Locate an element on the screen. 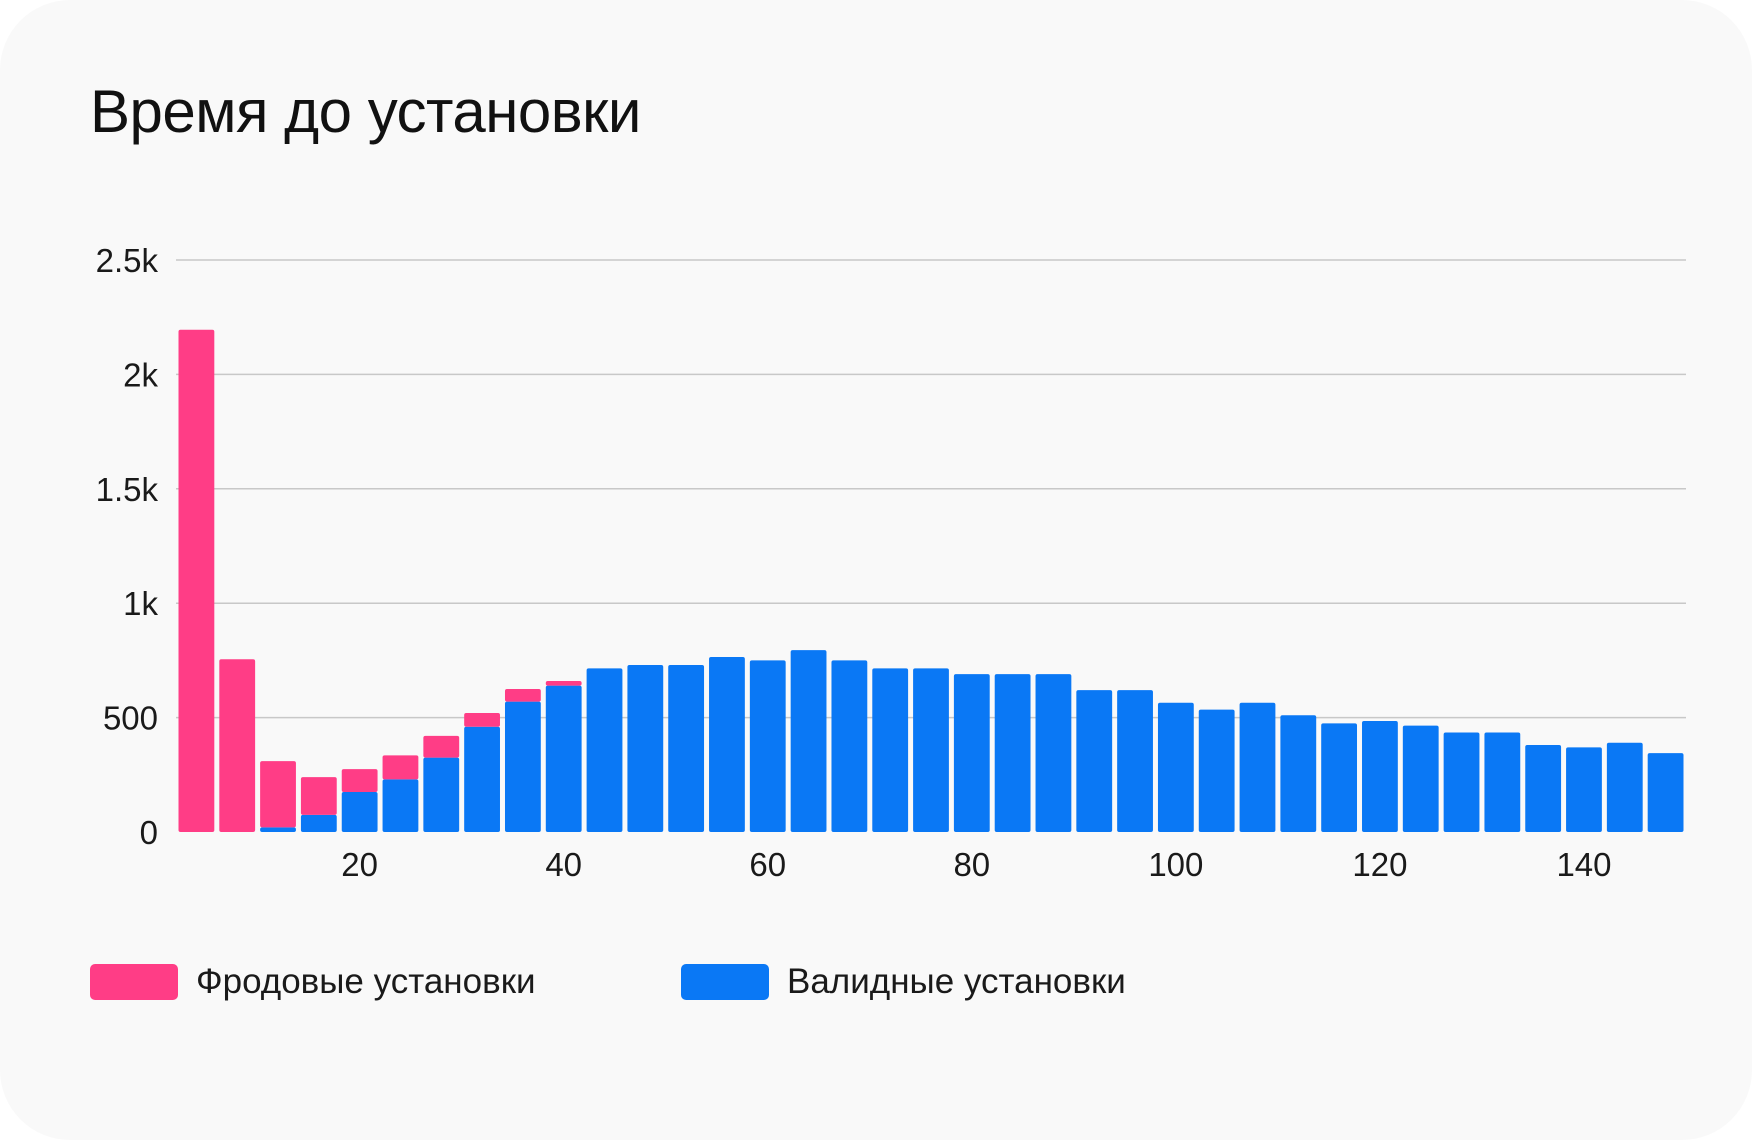 The image size is (1752, 1140). y-tick-label: 2.5k is located at coordinates (127, 260).